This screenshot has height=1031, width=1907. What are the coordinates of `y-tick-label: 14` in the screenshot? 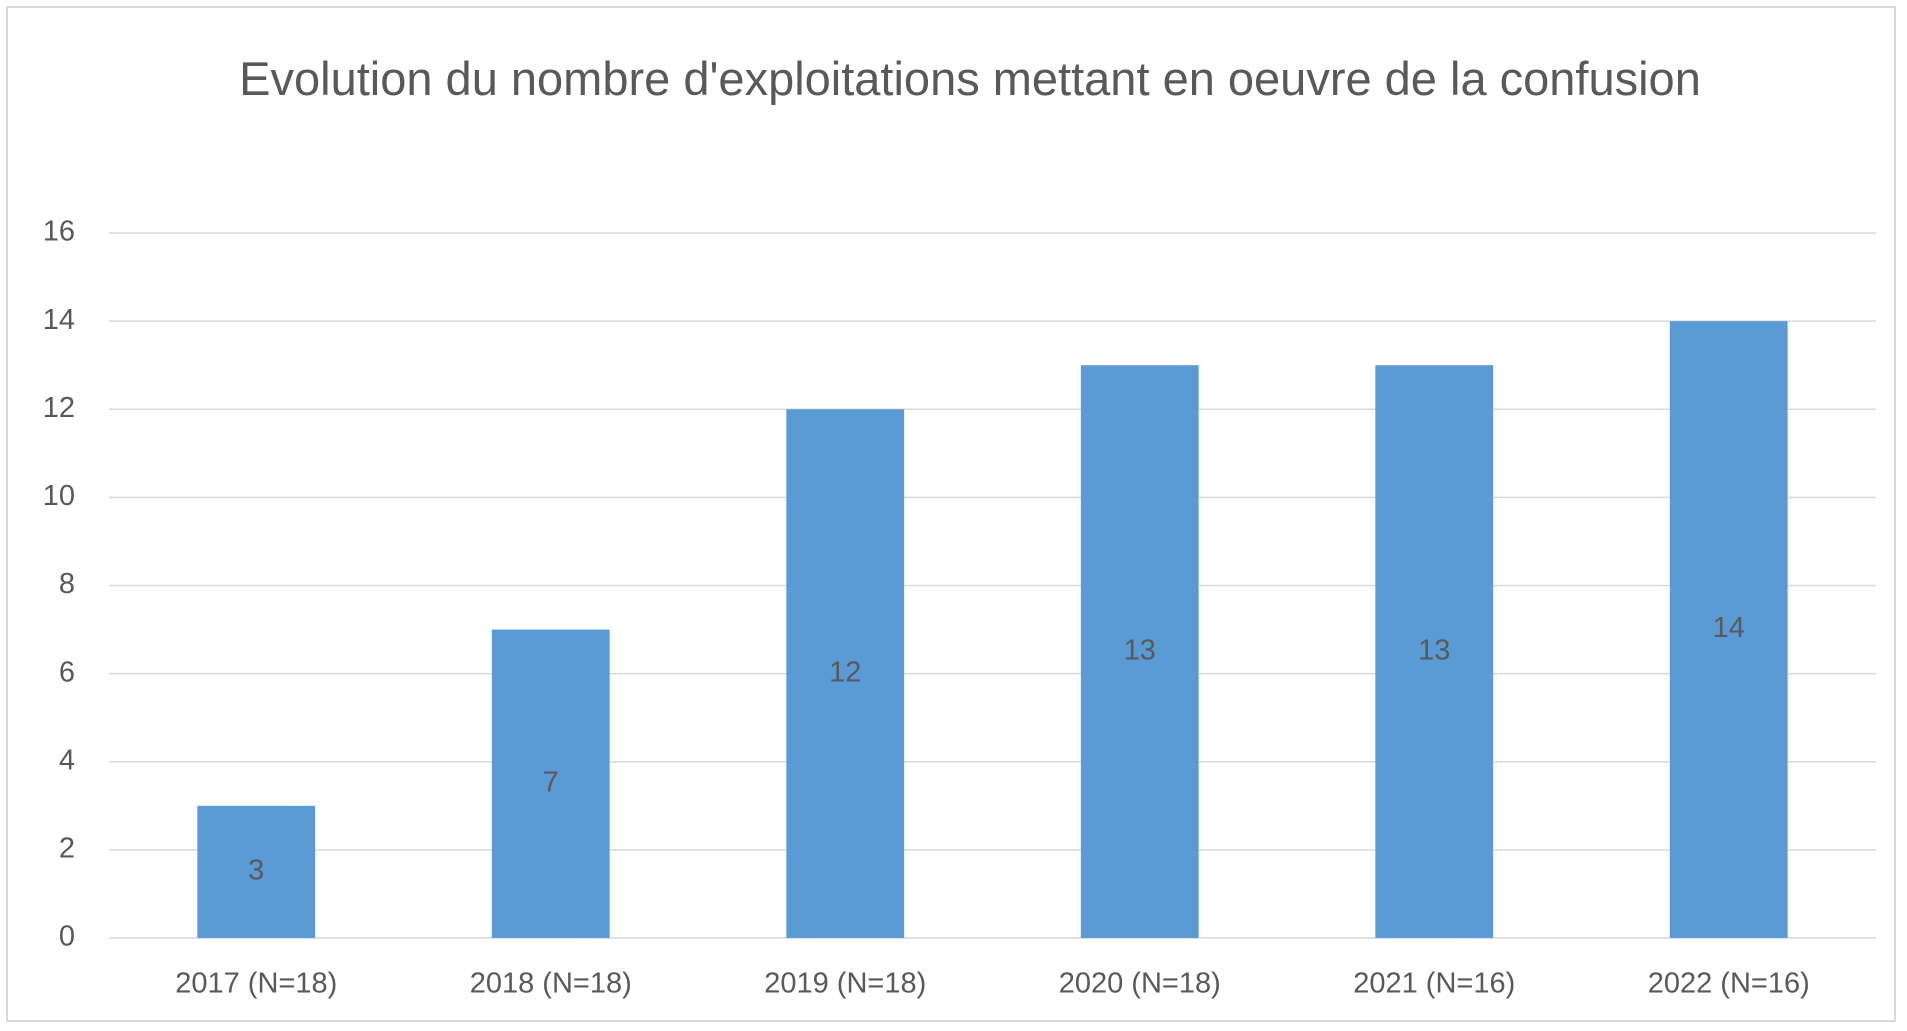 It's located at (59, 320).